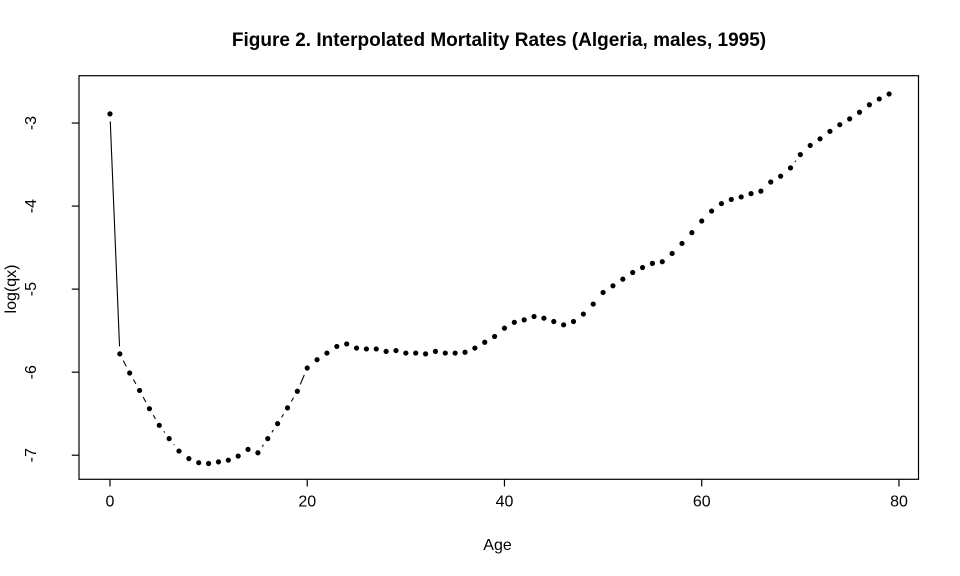 This screenshot has width=960, height=576. I want to click on y-tick-label: -3, so click(31, 123).